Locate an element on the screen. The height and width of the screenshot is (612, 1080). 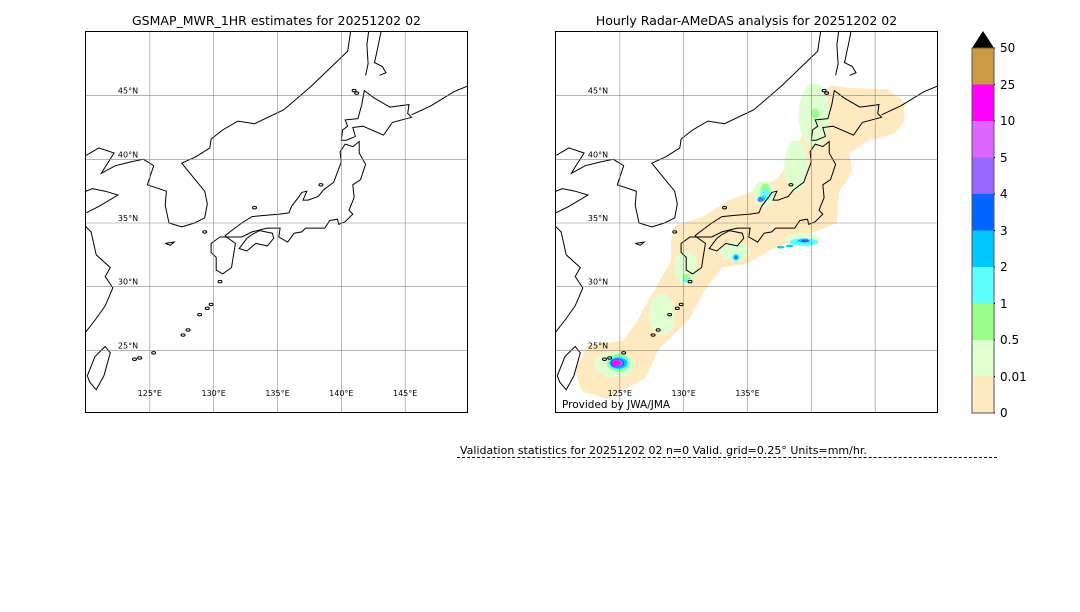
coastline-hokkaido is located at coordinates (846, 115).